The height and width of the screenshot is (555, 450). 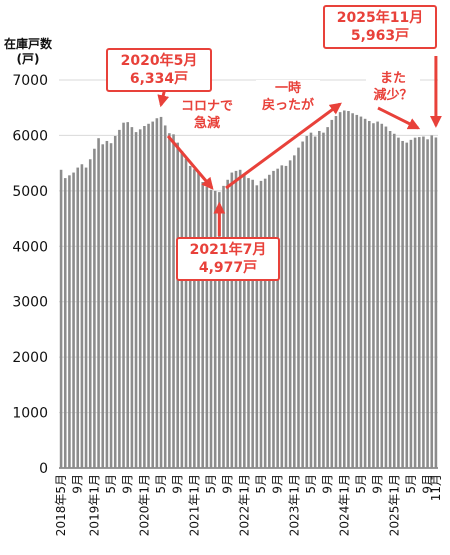 I want to click on y-tick-label: 0, so click(x=43, y=469).